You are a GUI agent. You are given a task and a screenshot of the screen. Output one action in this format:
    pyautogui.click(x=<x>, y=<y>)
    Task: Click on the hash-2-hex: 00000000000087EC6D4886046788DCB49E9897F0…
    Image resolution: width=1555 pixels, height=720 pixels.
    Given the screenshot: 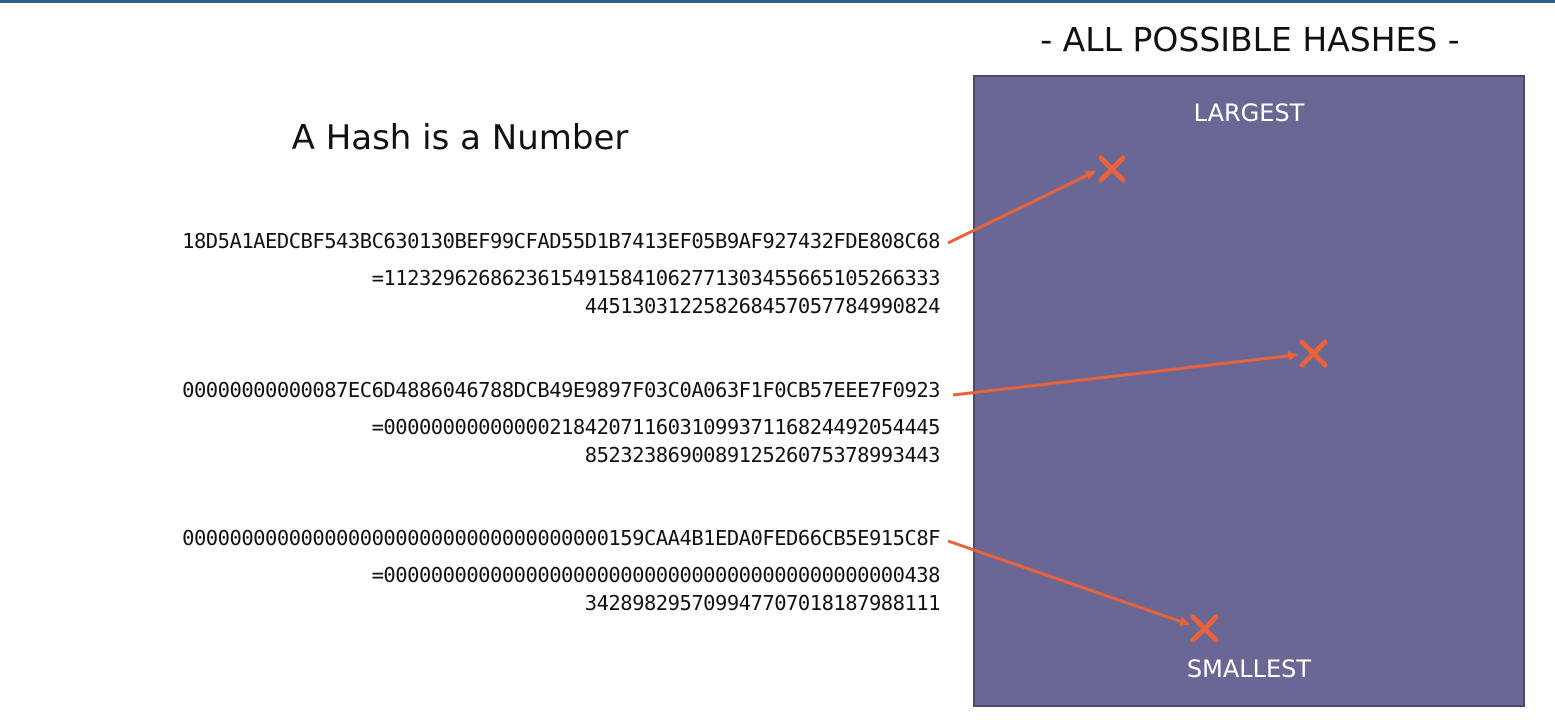 What is the action you would take?
    pyautogui.click(x=561, y=390)
    